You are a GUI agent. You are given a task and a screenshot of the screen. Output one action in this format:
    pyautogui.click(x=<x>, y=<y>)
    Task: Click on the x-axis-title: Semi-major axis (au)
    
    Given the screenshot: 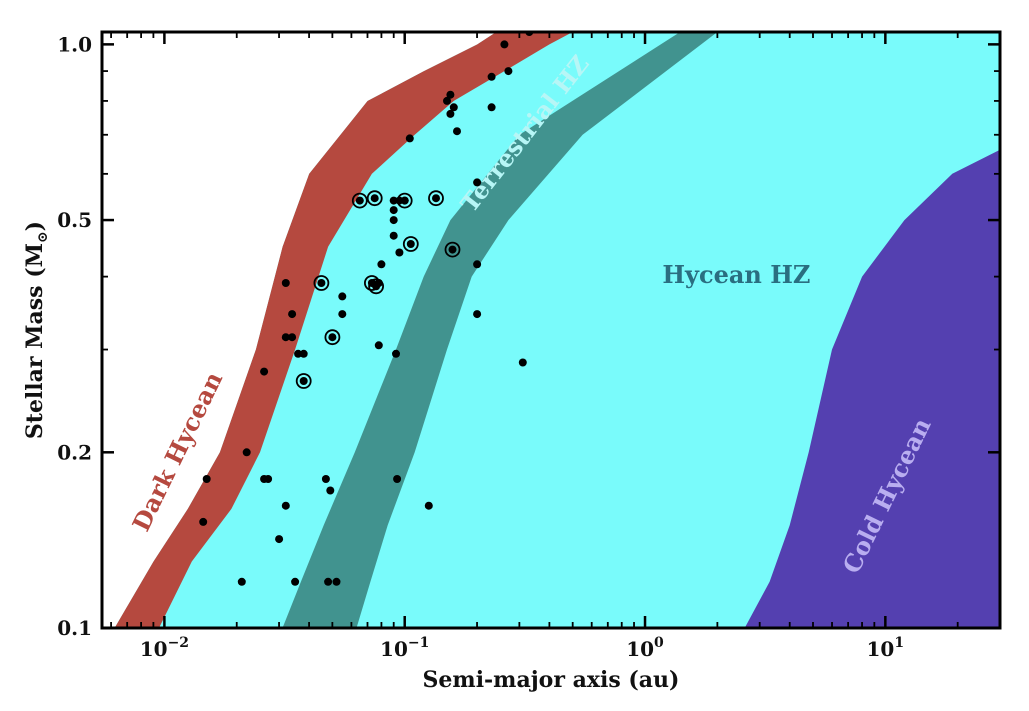 What is the action you would take?
    pyautogui.click(x=551, y=680)
    